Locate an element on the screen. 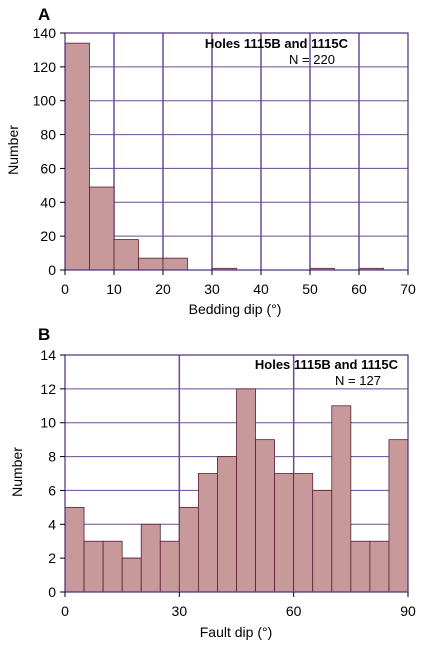 This screenshot has height=649, width=430. y-tick-label-a: 140 is located at coordinates (45, 33).